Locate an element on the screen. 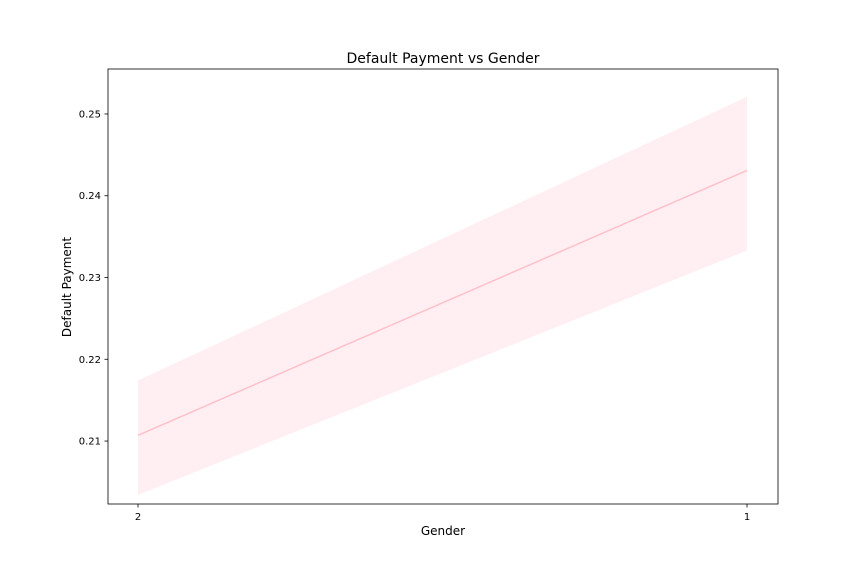  y-tick-label: 0.22 is located at coordinates (90, 360).